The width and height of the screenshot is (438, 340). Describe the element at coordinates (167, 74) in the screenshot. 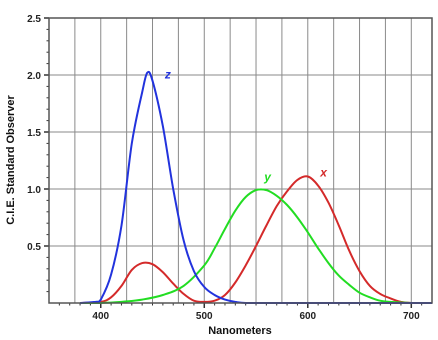

I see `series-label-z: z` at that location.